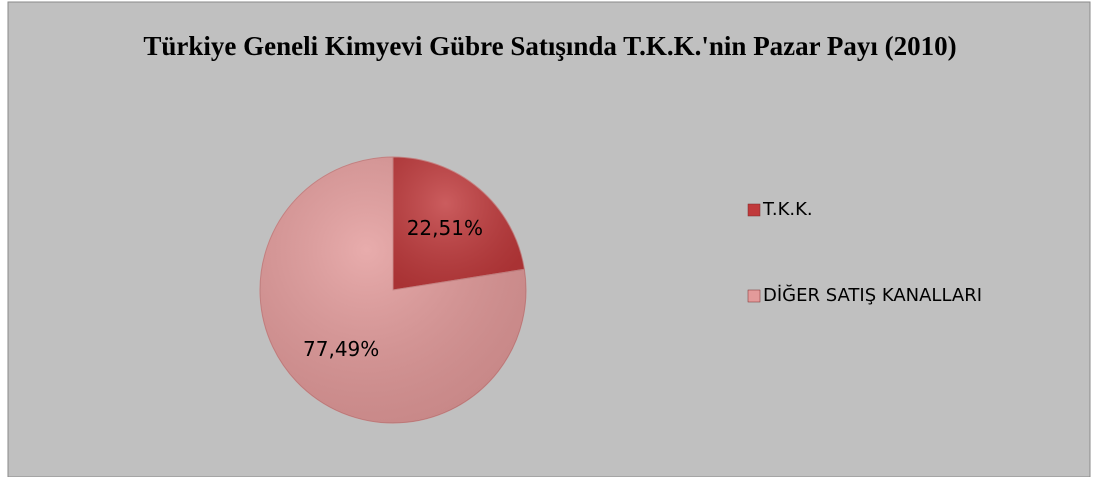 The width and height of the screenshot is (1097, 477). I want to click on data-label: 77,49%, so click(341, 349).